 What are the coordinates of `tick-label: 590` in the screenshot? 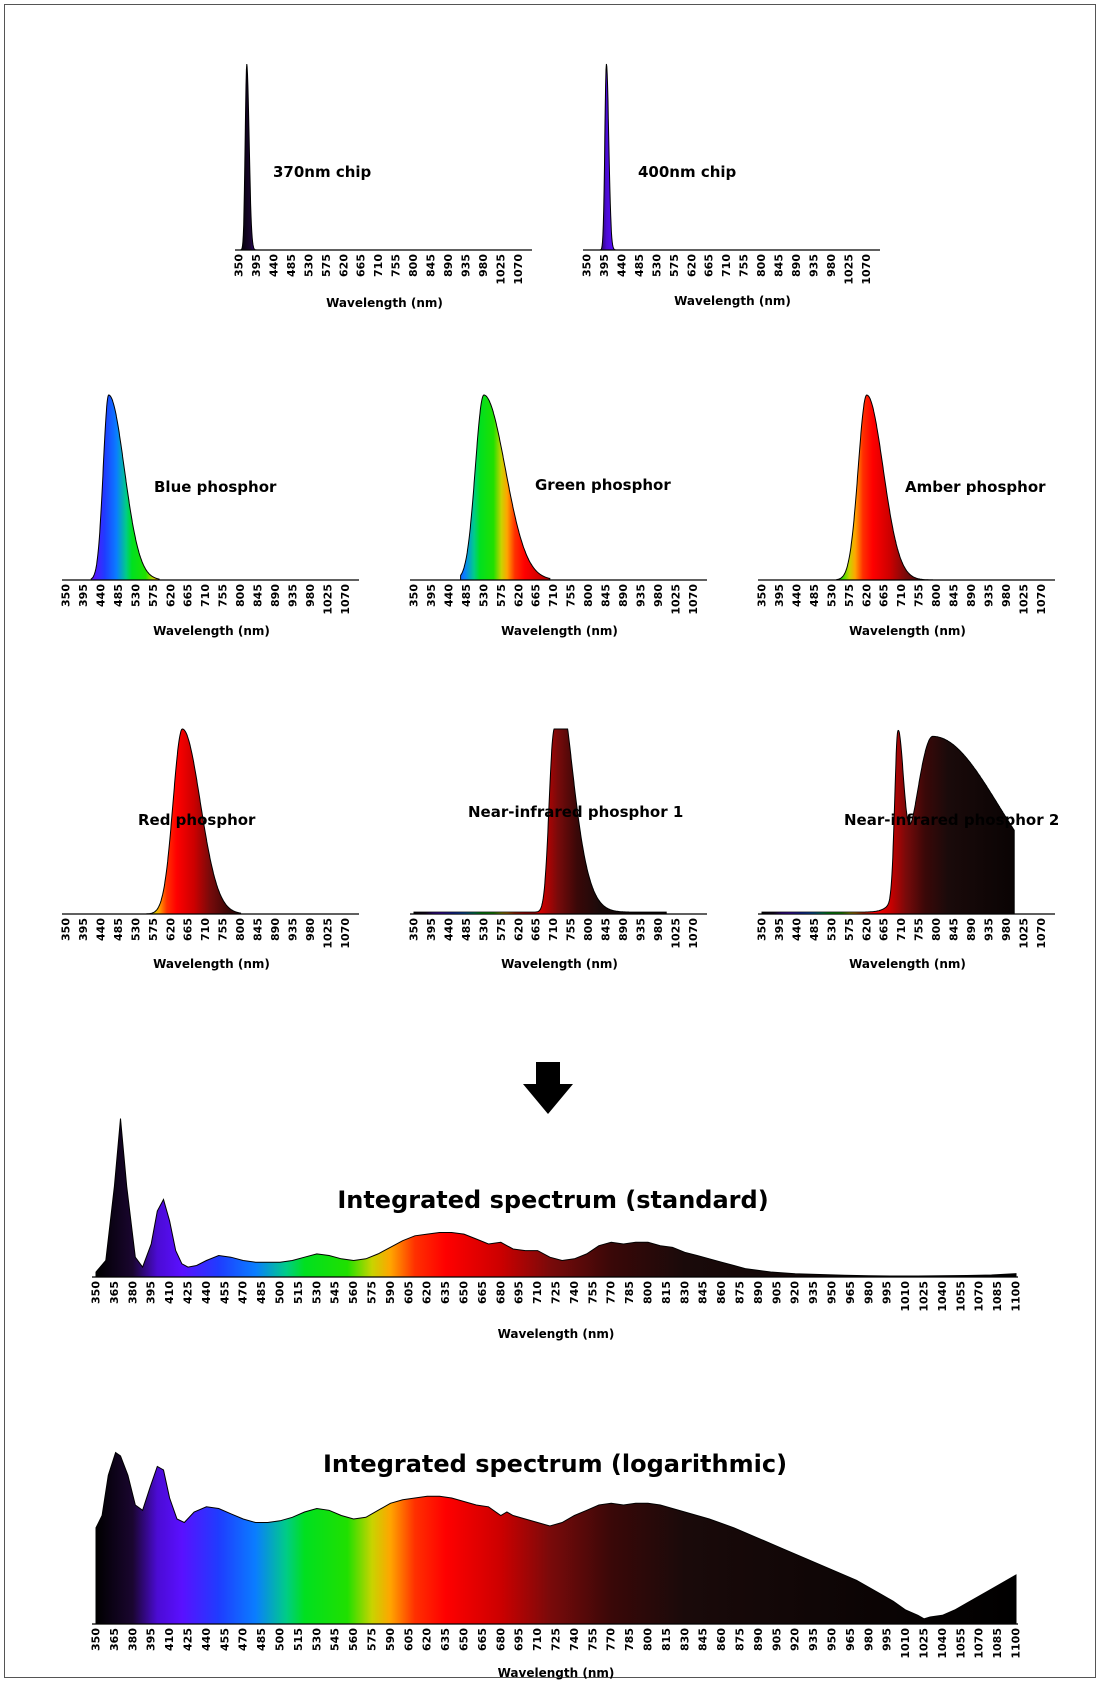 It's located at (390, 1639).